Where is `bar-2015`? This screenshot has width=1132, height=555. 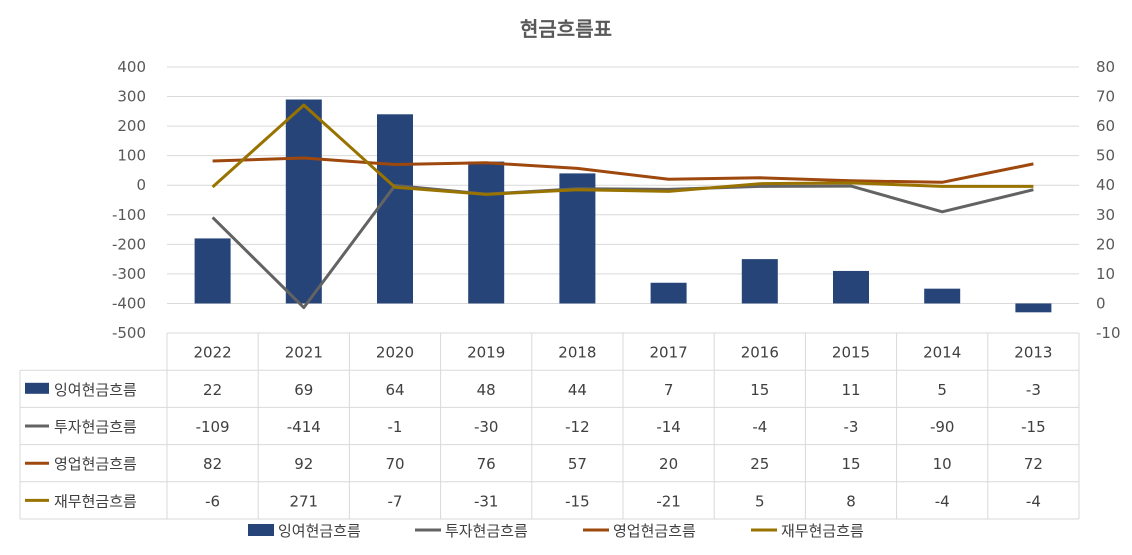
bar-2015 is located at coordinates (851, 287).